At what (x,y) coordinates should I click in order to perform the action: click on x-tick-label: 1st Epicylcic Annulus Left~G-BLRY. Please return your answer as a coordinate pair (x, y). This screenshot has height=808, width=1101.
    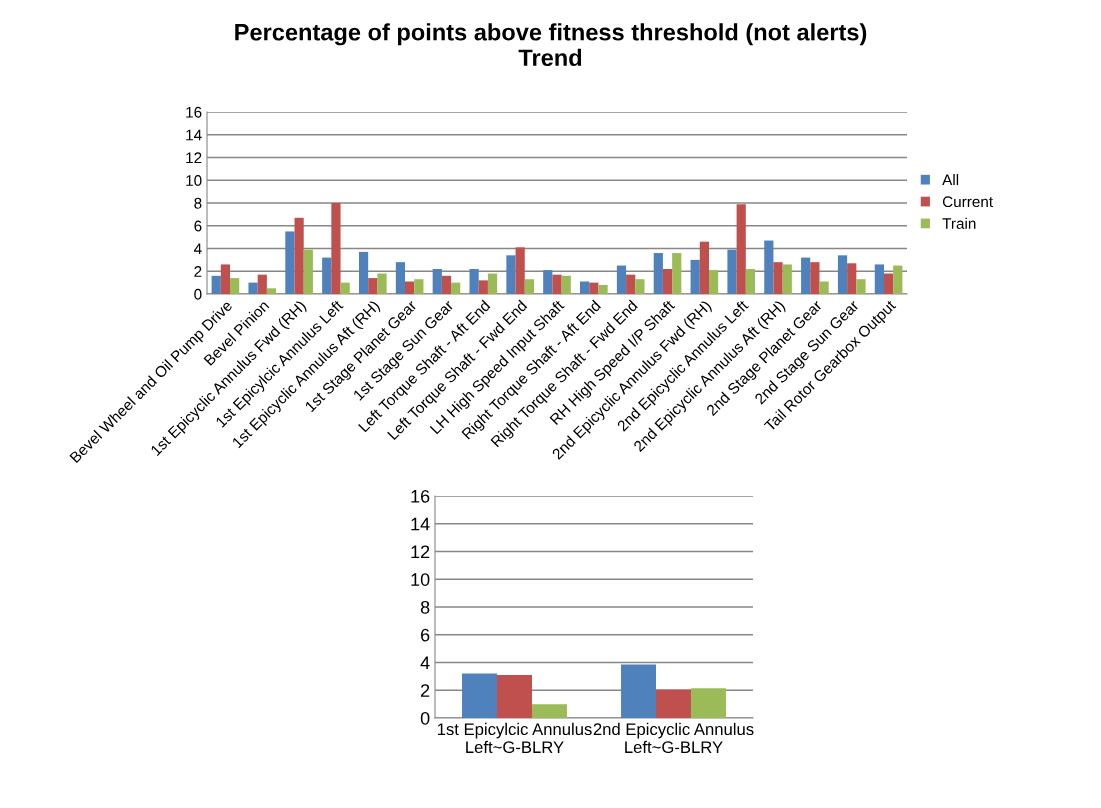
    Looking at the image, I should click on (514, 738).